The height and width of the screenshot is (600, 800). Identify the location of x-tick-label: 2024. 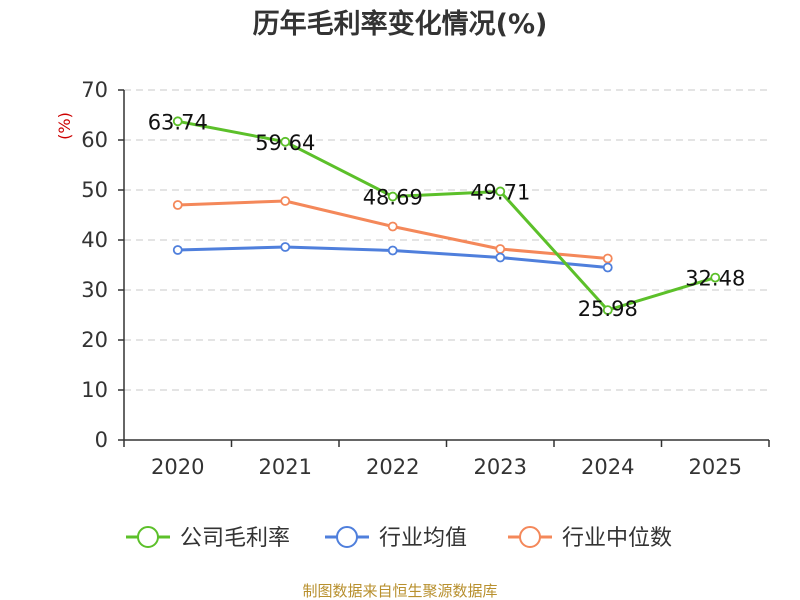
(607, 467).